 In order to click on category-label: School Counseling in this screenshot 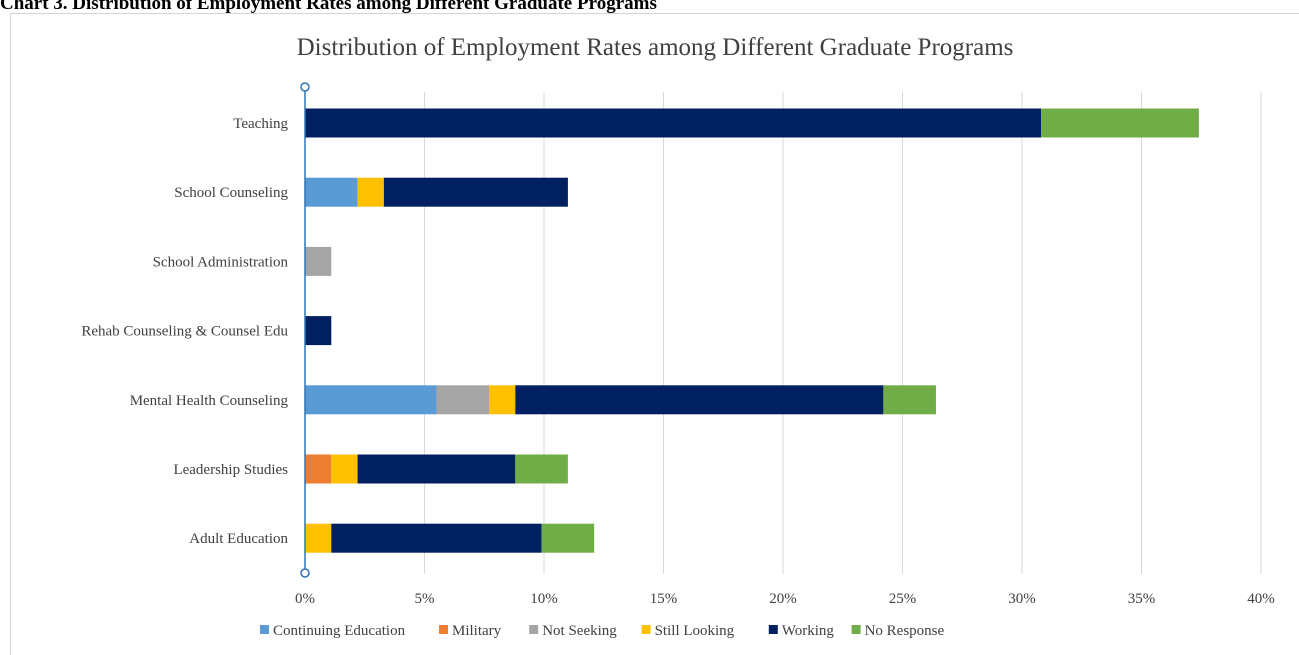, I will do `click(231, 193)`.